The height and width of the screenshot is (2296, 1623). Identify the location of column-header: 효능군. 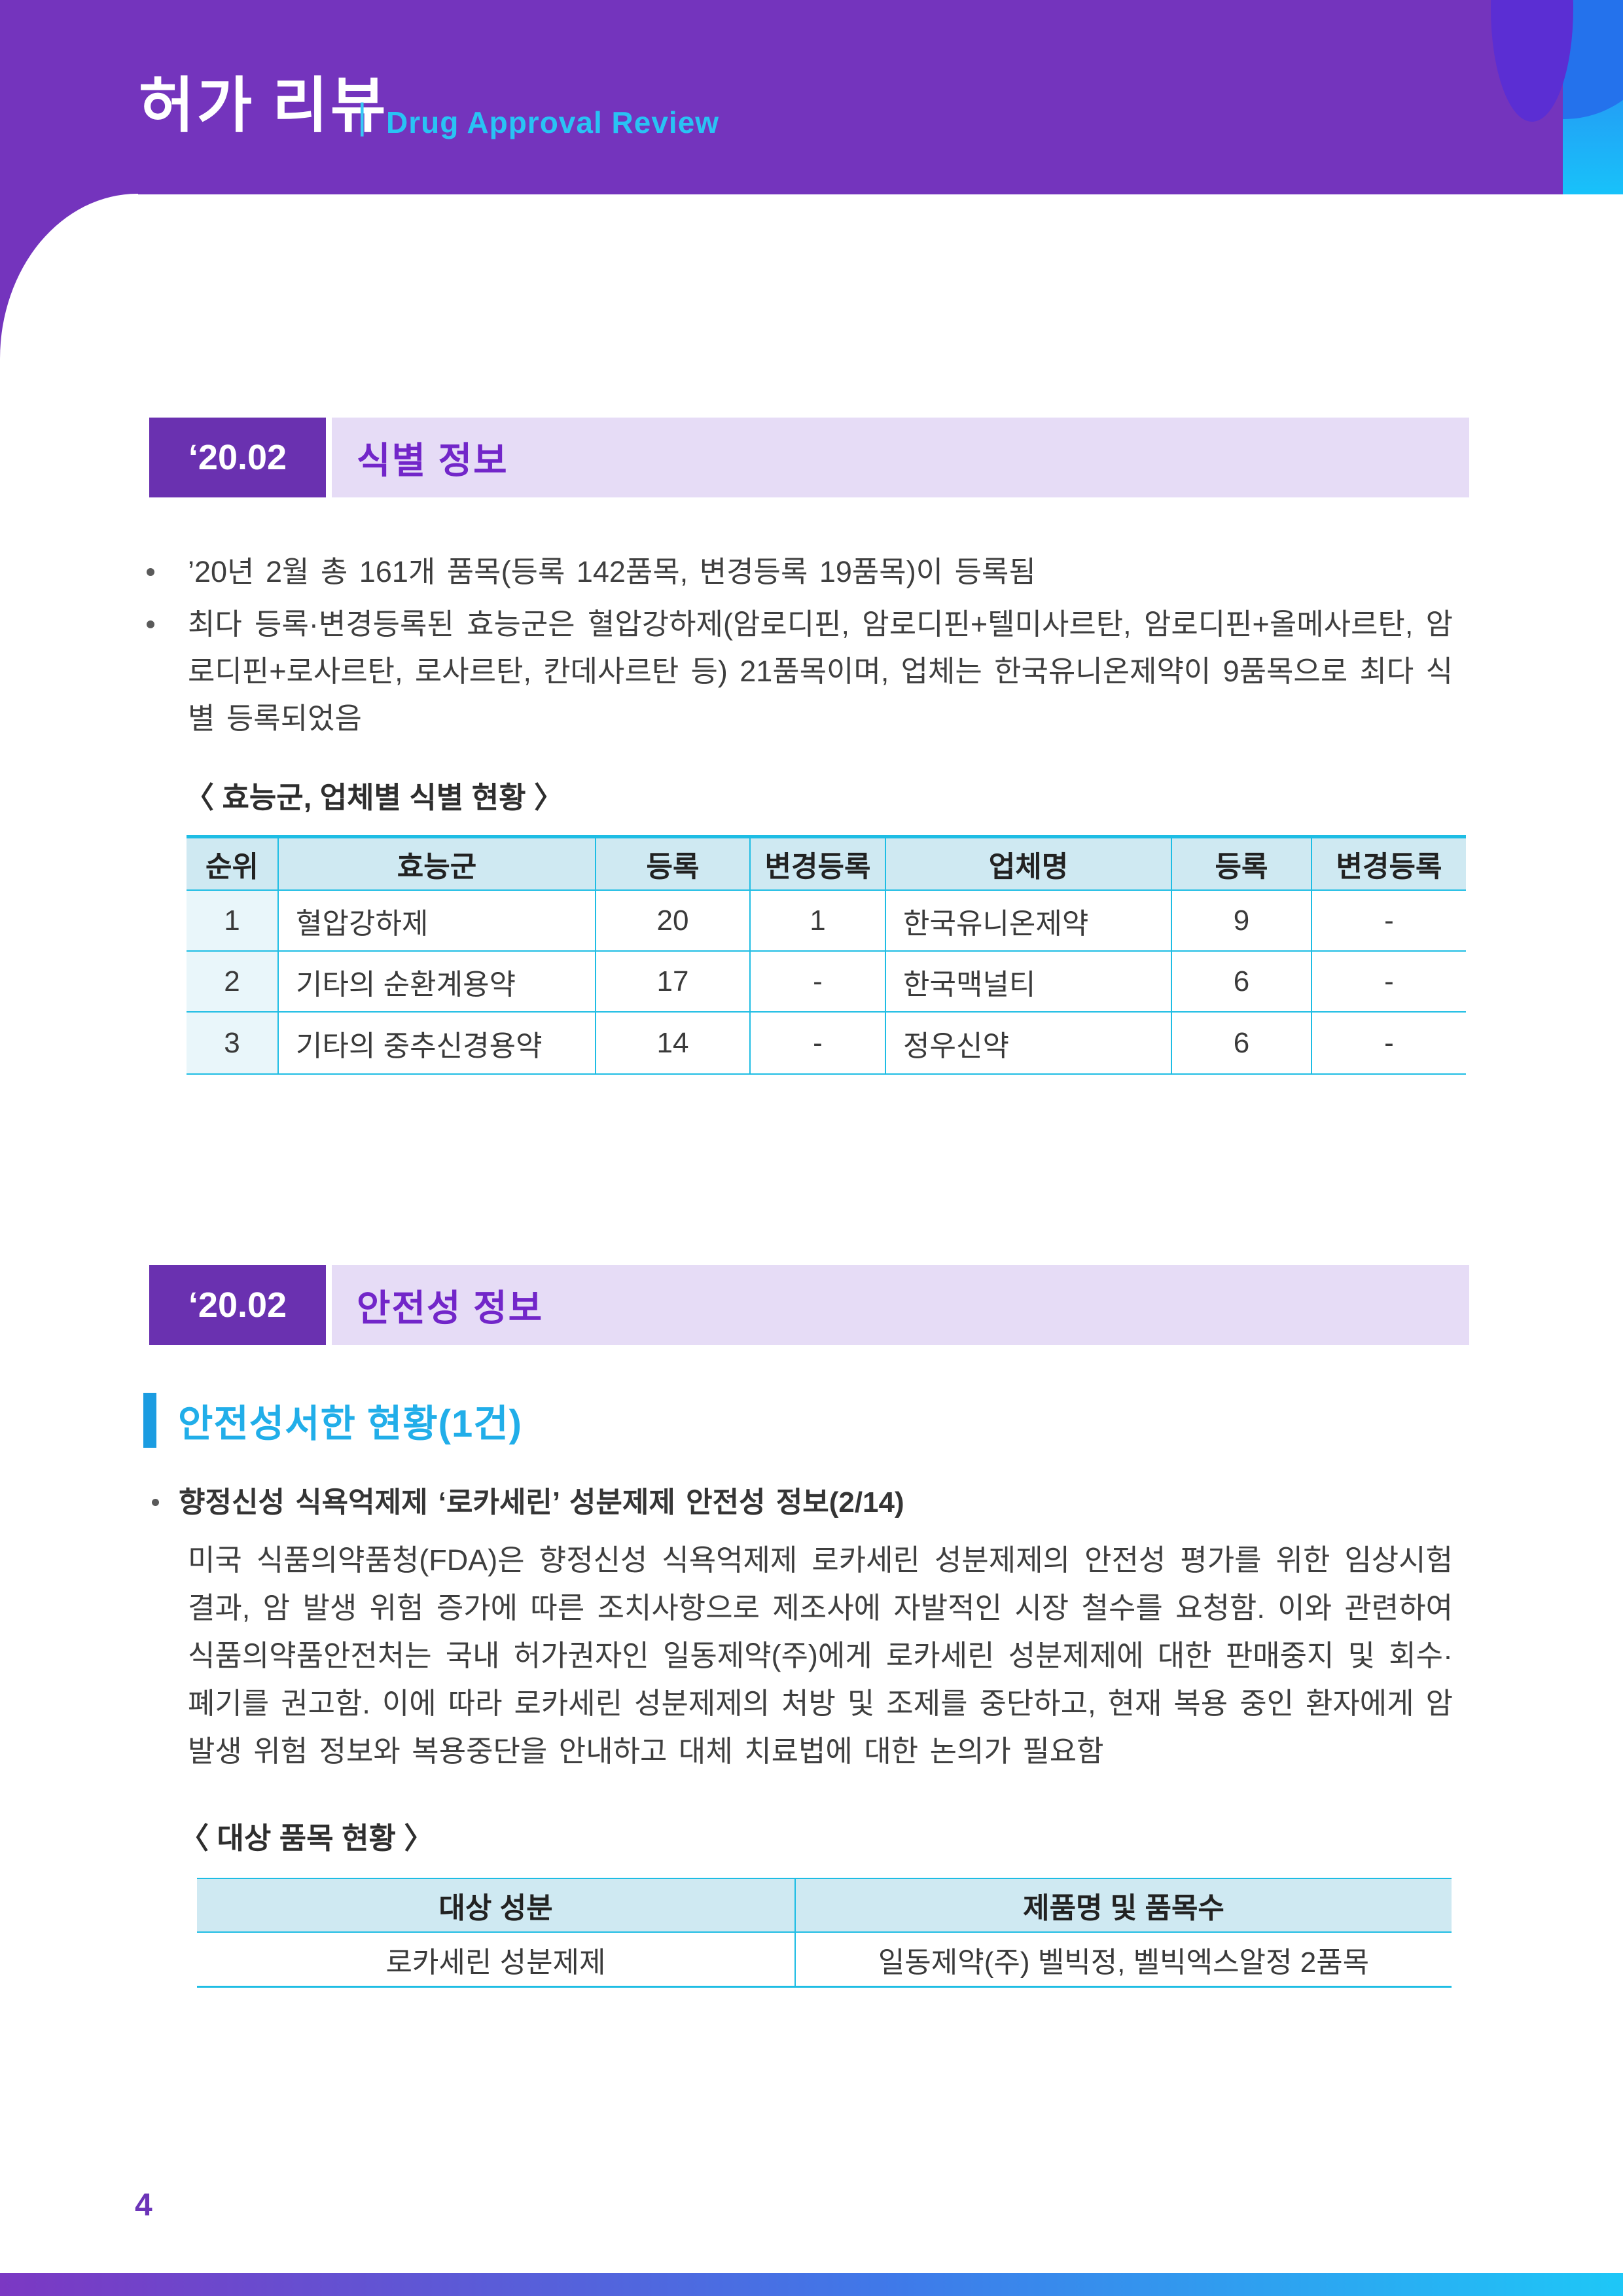
(437, 864).